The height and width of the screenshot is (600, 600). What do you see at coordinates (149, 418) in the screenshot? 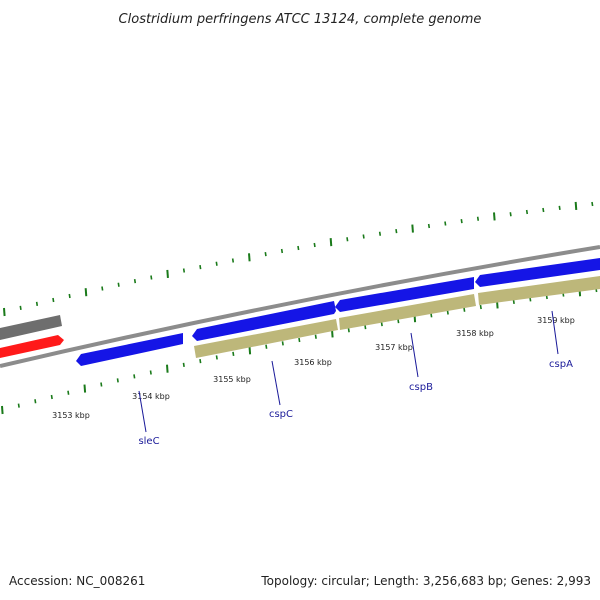
I see `gene-label-slec: sleC` at bounding box center [149, 418].